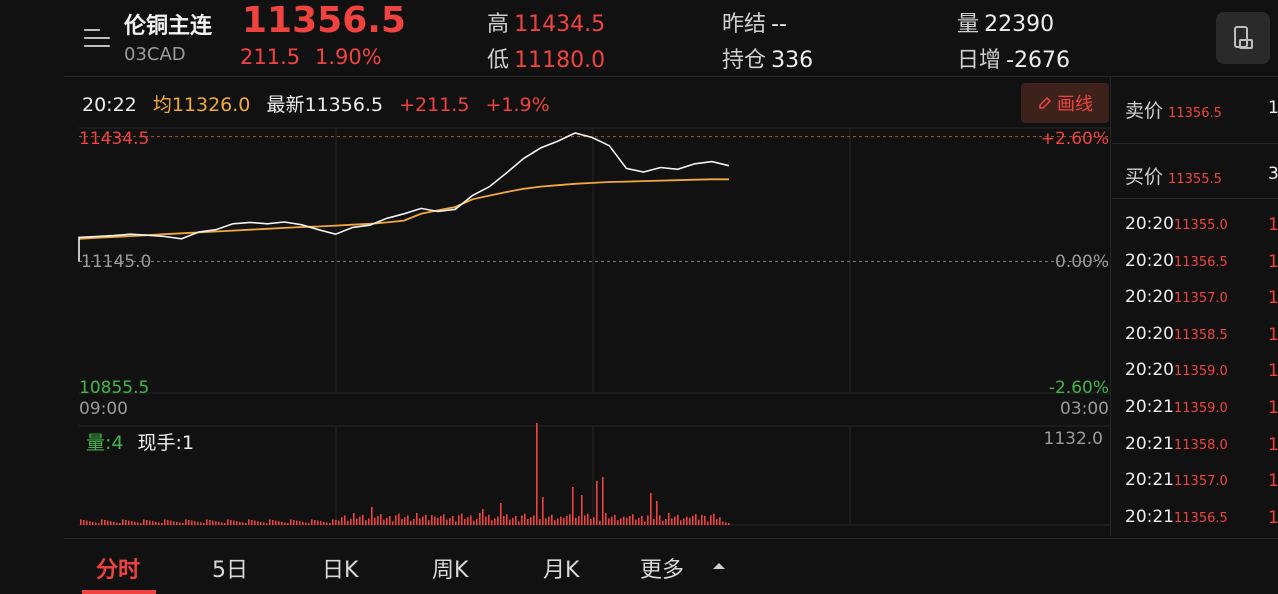 The width and height of the screenshot is (1278, 594). Describe the element at coordinates (1201, 262) in the screenshot. I see `trade-price: 11356.5` at that location.